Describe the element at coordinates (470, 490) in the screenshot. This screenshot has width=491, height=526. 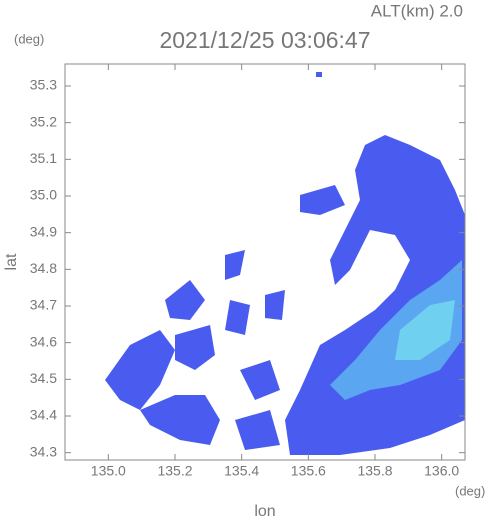
I see `x-unit: (deg)` at that location.